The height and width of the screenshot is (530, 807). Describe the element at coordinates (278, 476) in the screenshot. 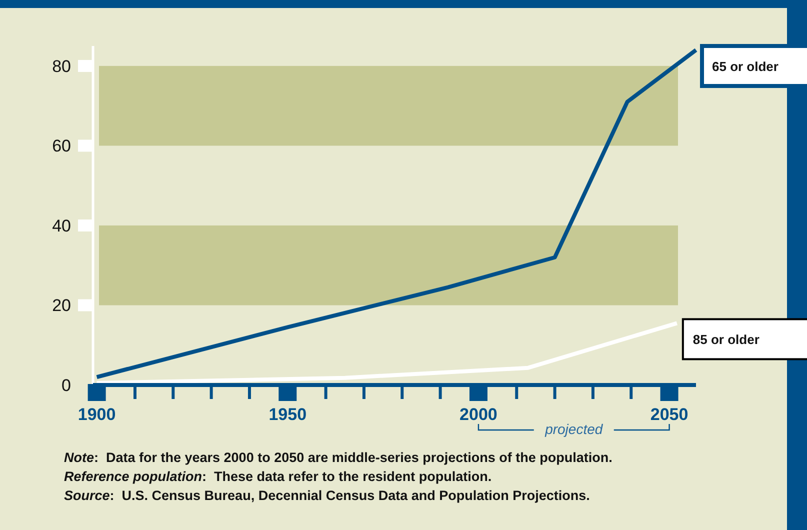

I see `text: Reference population: These data refer to the resident population.` at that location.